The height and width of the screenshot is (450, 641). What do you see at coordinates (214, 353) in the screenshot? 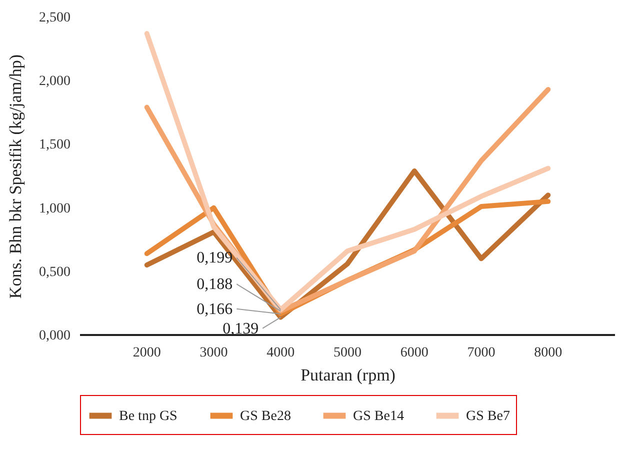
I see `x-tick-label: 3000` at bounding box center [214, 353].